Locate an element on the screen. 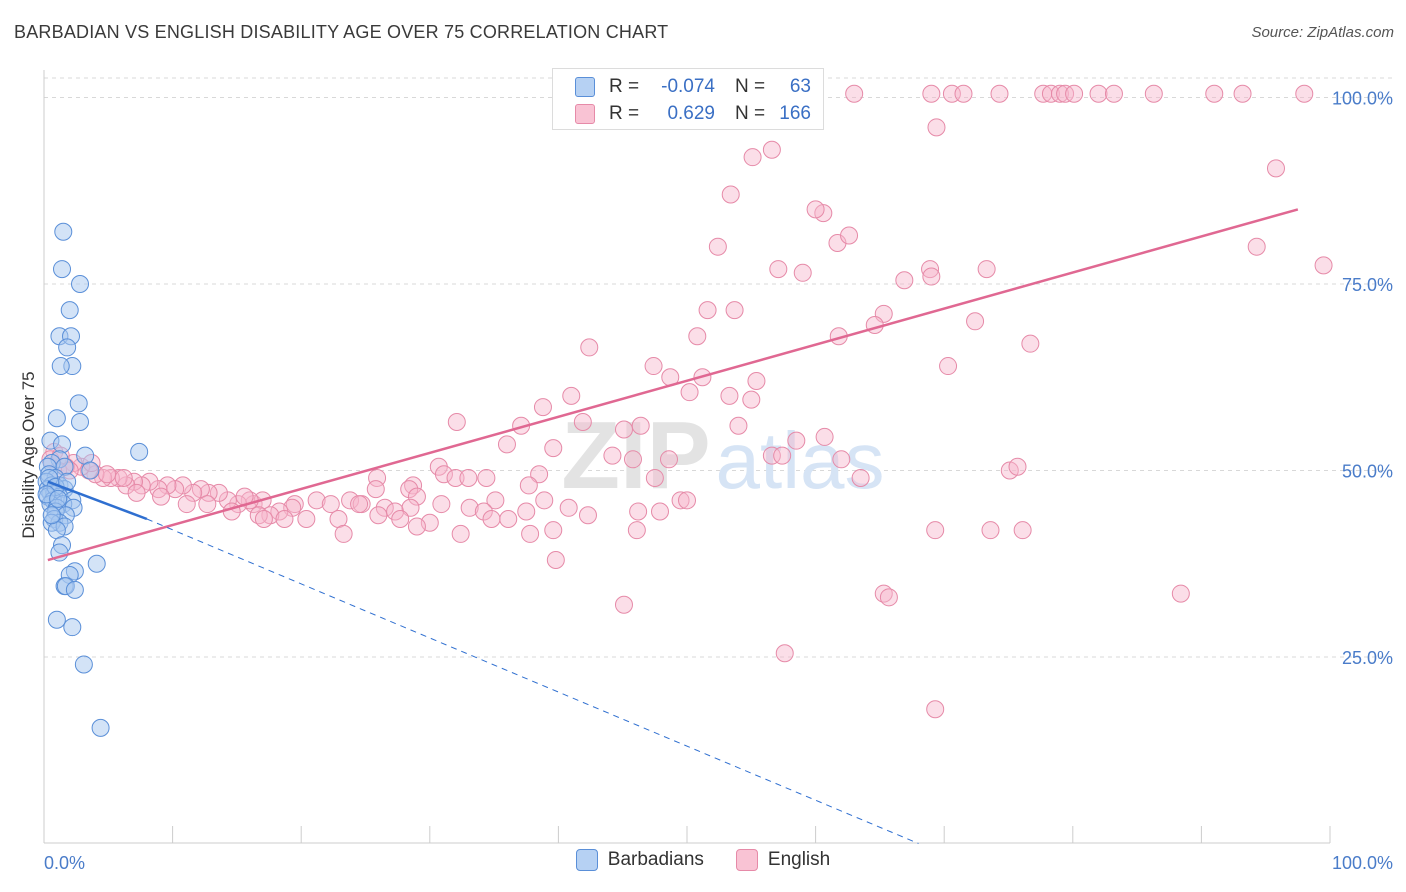 Image resolution: width=1406 pixels, height=892 pixels. n-value: 166 is located at coordinates (795, 113).